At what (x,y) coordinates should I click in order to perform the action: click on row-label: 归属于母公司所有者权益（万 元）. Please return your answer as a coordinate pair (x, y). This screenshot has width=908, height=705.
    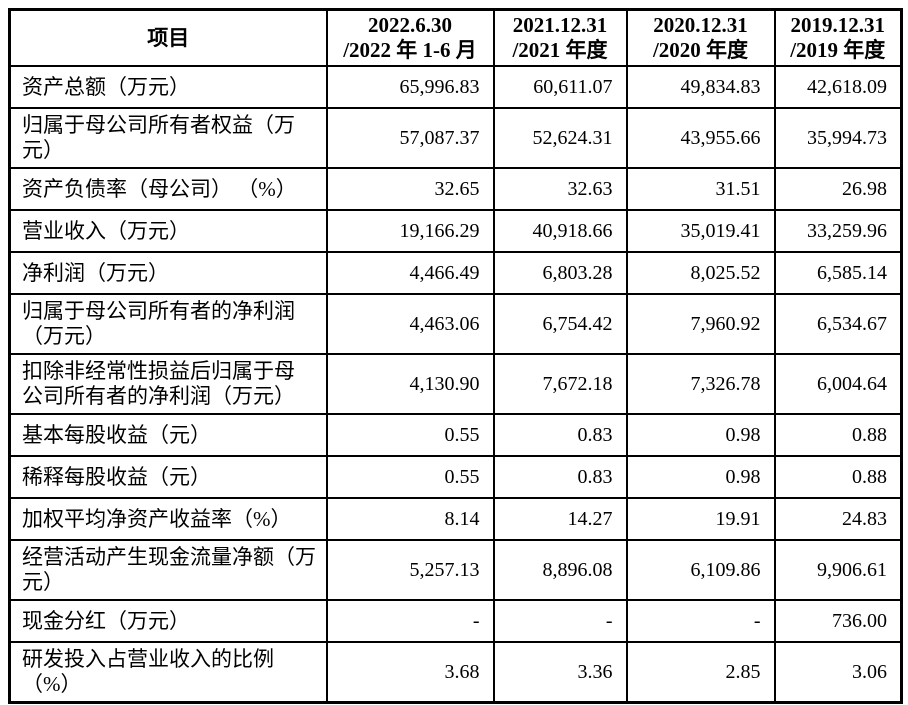
    Looking at the image, I should click on (168, 138).